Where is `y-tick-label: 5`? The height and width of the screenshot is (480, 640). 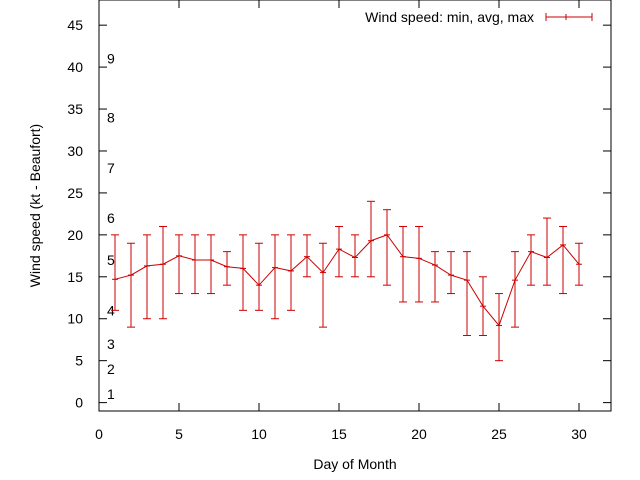
y-tick-label: 5 is located at coordinates (79, 361).